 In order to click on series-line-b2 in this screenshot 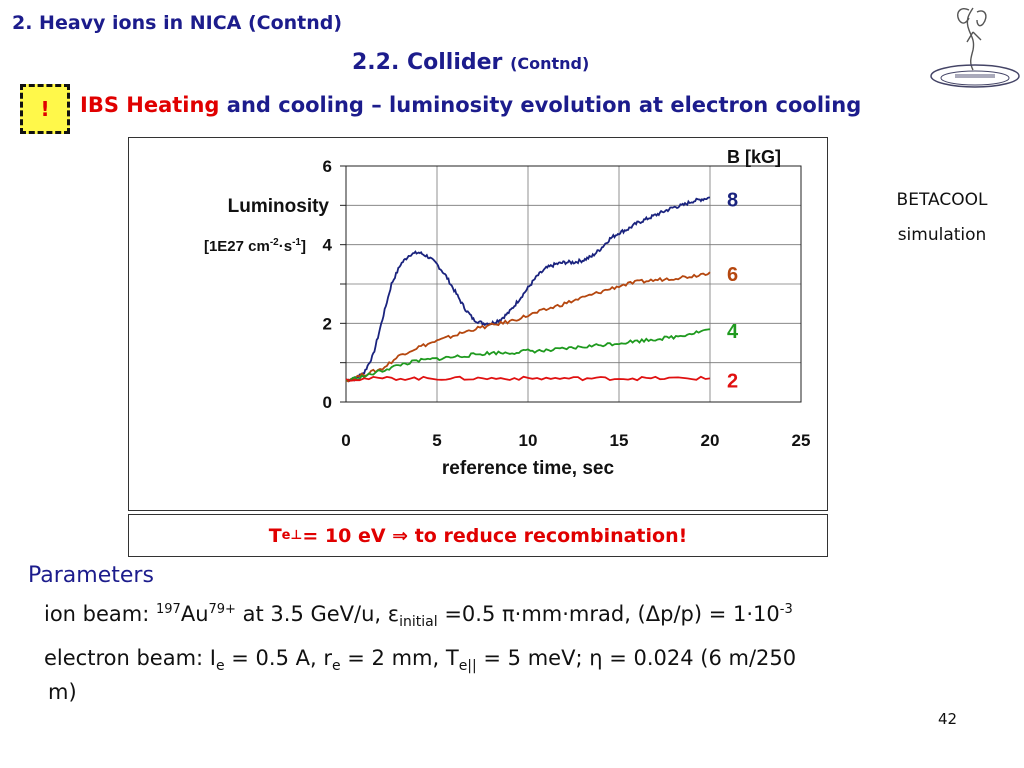, I will do `click(528, 378)`.